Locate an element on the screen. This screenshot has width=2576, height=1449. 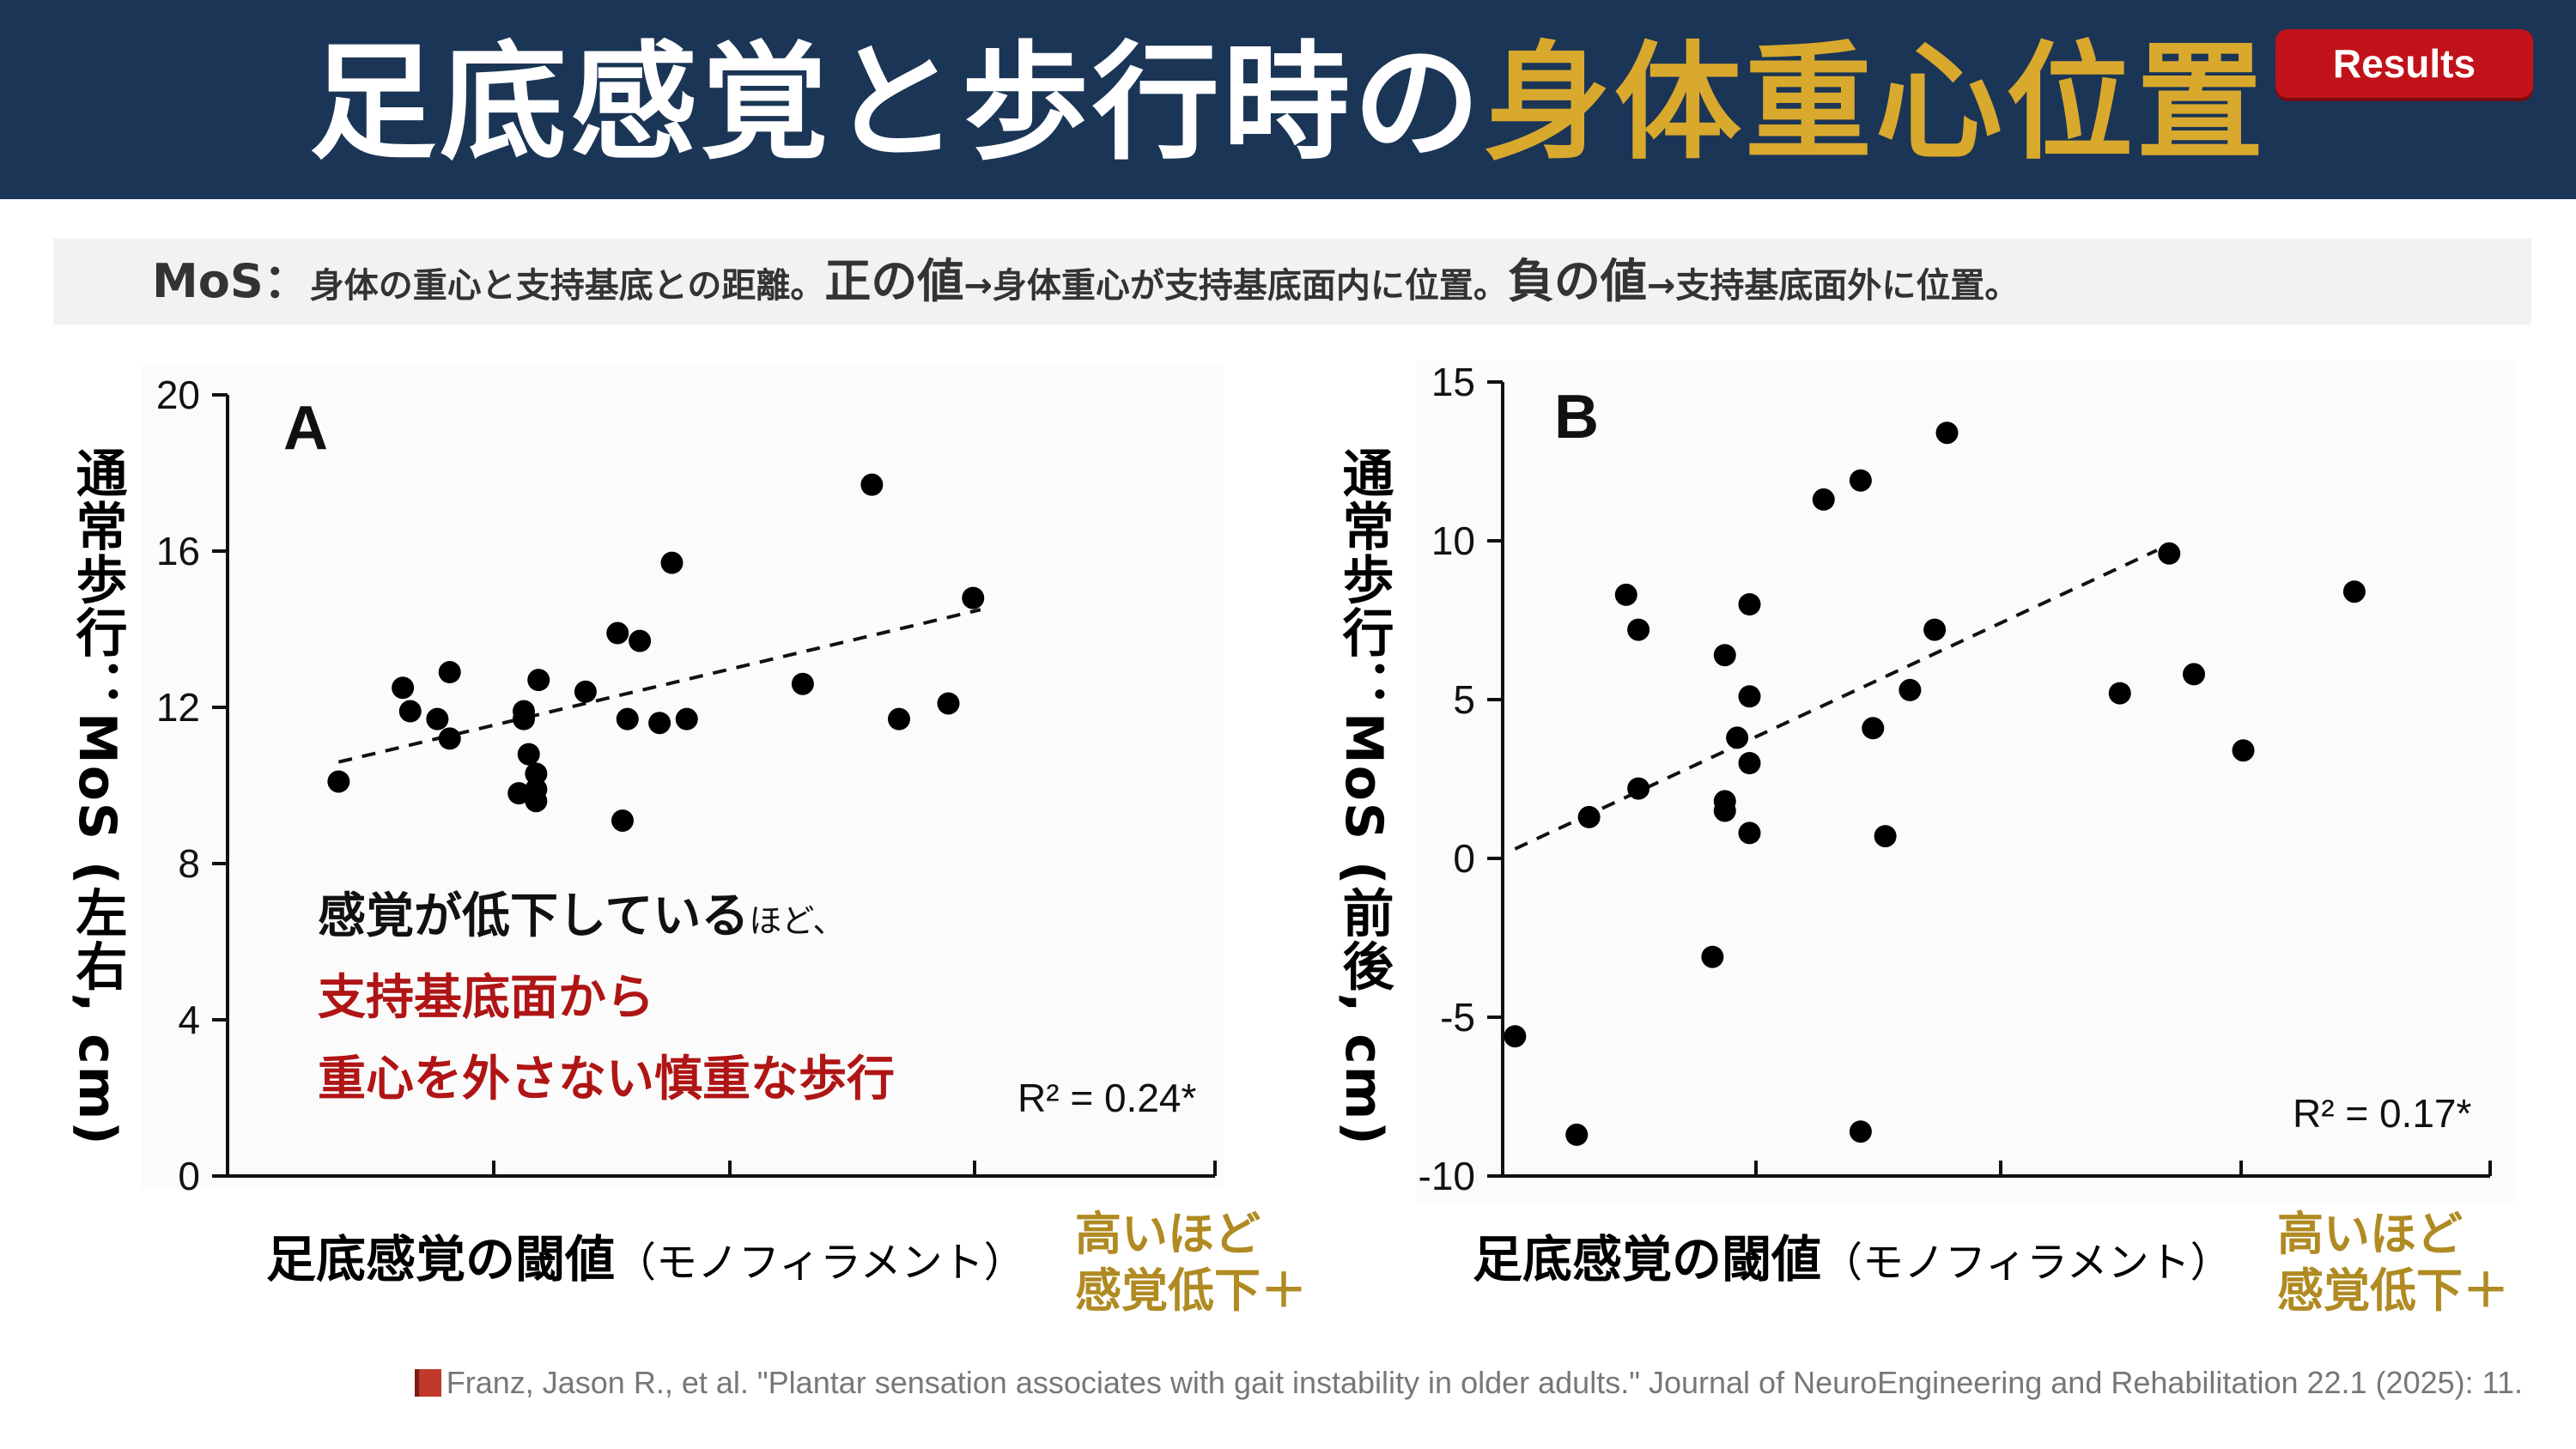
header-bar: 足底感覚と歩行時の身体重心位置 Results is located at coordinates (1288, 99).